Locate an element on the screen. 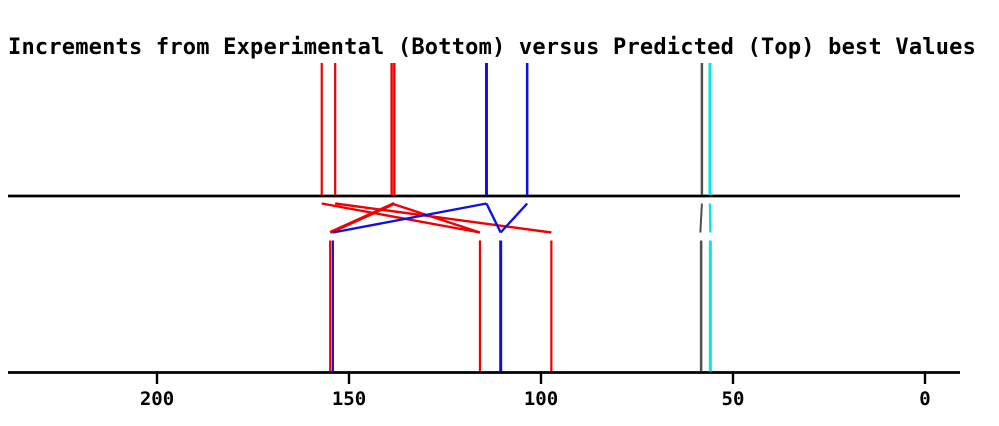 This screenshot has width=999, height=426. axis-tick-label: 100 is located at coordinates (541, 399).